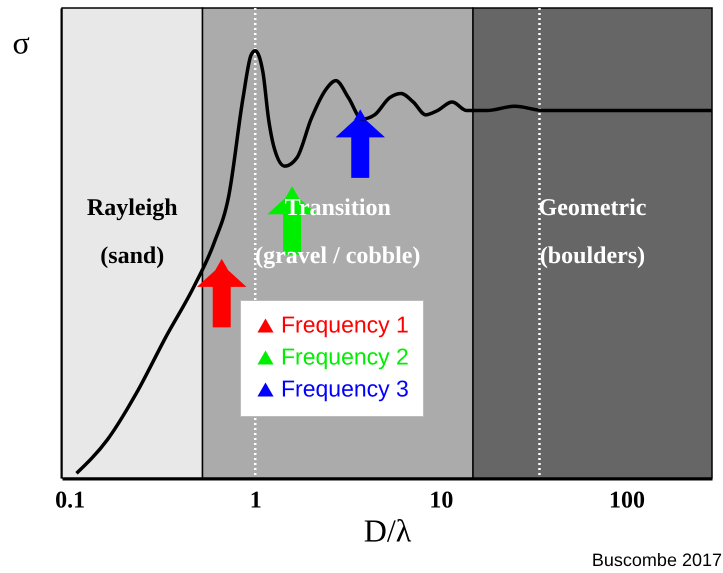 The image size is (723, 573). What do you see at coordinates (441, 501) in the screenshot?
I see `x-tick-label: 10` at bounding box center [441, 501].